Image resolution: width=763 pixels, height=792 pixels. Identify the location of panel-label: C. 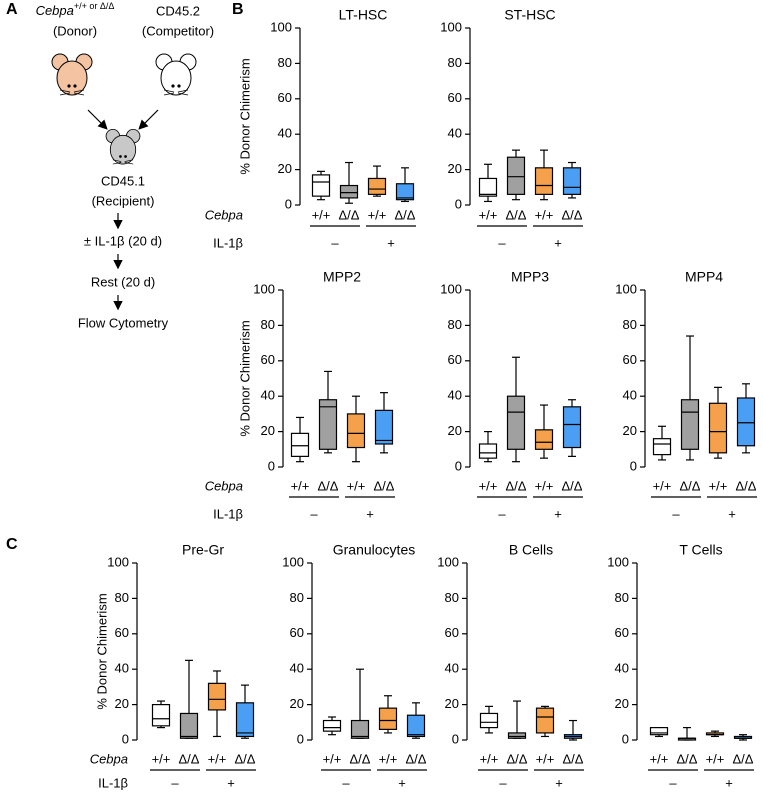
(12, 544).